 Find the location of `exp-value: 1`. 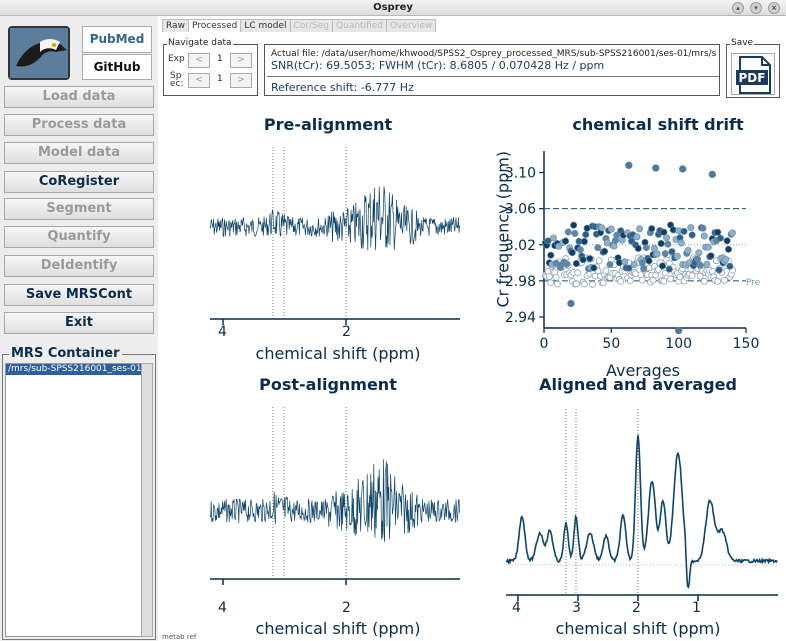

exp-value: 1 is located at coordinates (220, 59).